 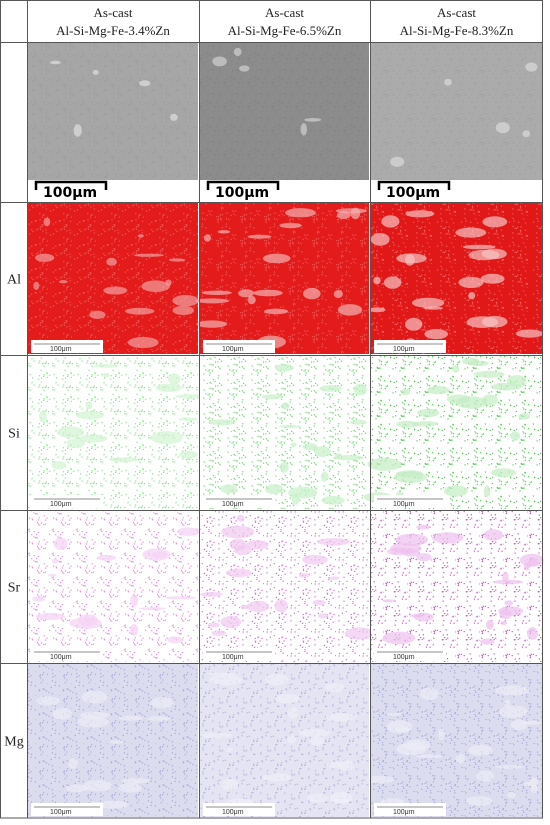 What do you see at coordinates (13, 742) in the screenshot?
I see `row-label: Mg` at bounding box center [13, 742].